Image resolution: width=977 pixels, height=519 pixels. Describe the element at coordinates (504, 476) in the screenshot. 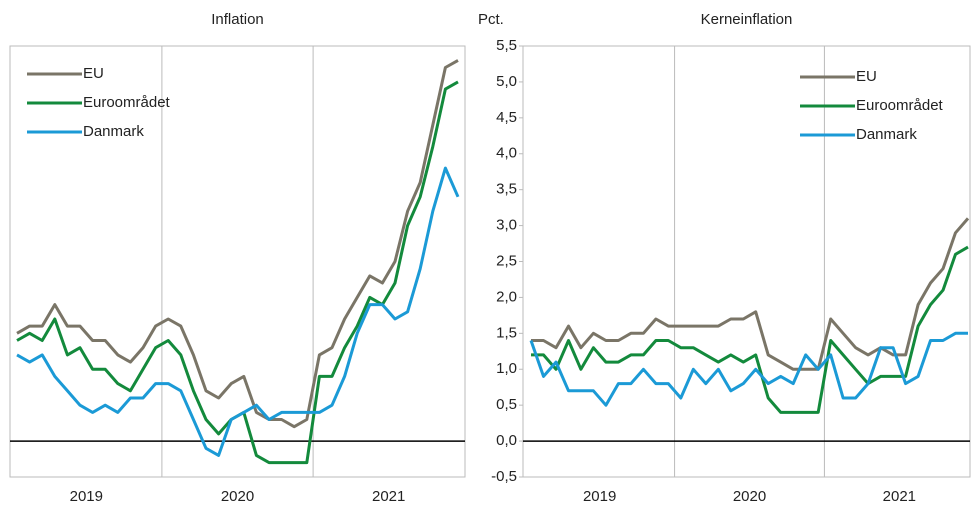

I see `y-tick-label: -0,5` at that location.